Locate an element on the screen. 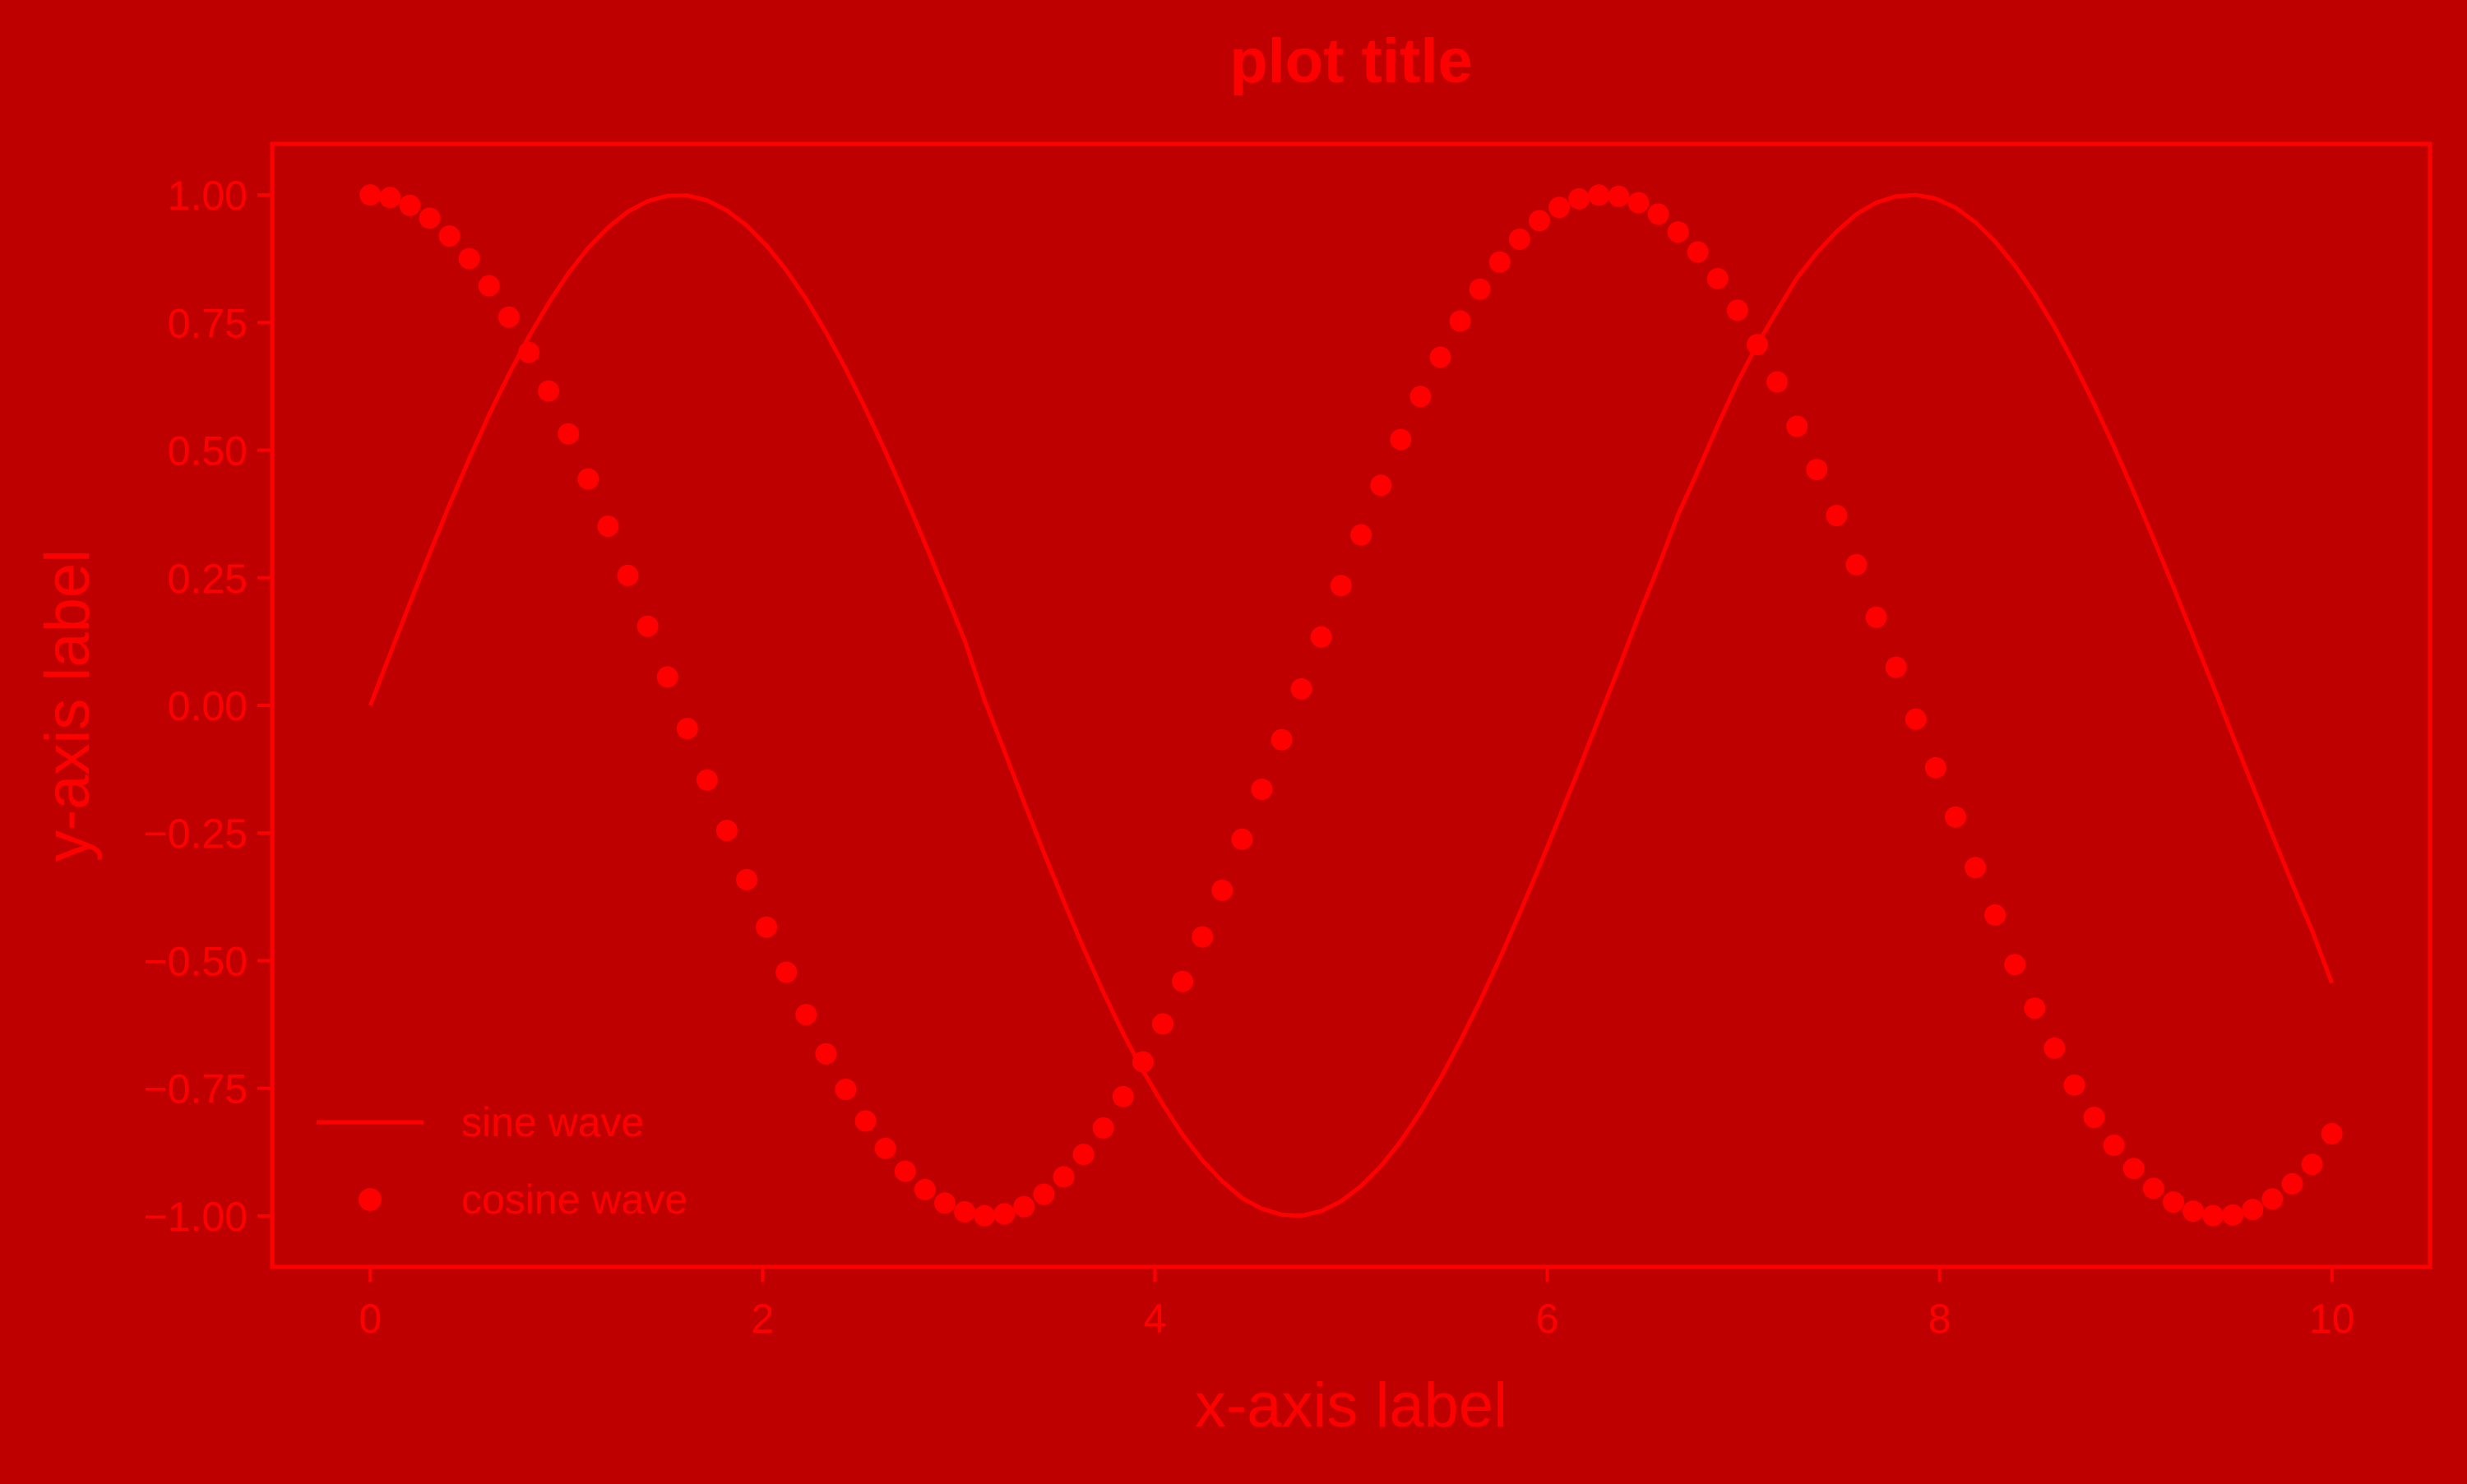 This screenshot has width=2467, height=1484. y-axis-ticks: 1.00 0.75 0.50 0.25 0.00 −0.25 −0.50 −0.75 −1.00 is located at coordinates (208, 707).